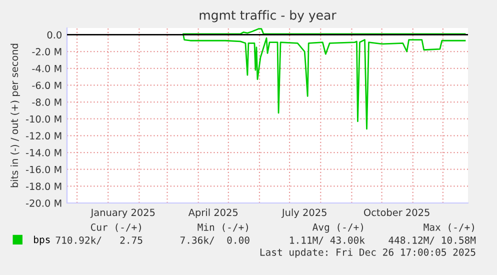 The image size is (497, 275). I want to click on y-tick-label: 0.0, so click(54, 35).